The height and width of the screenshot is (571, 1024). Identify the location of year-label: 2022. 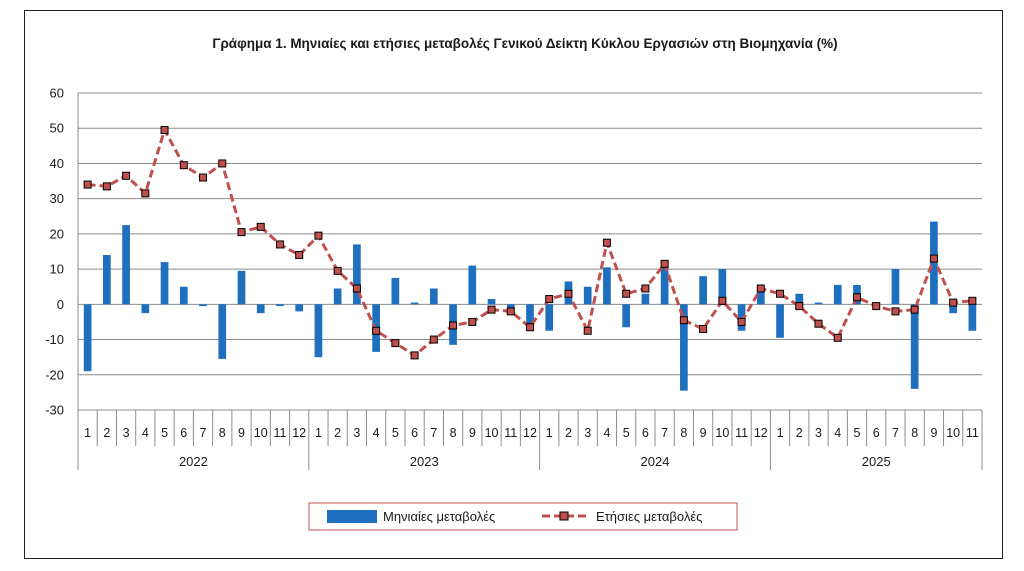
(193, 461).